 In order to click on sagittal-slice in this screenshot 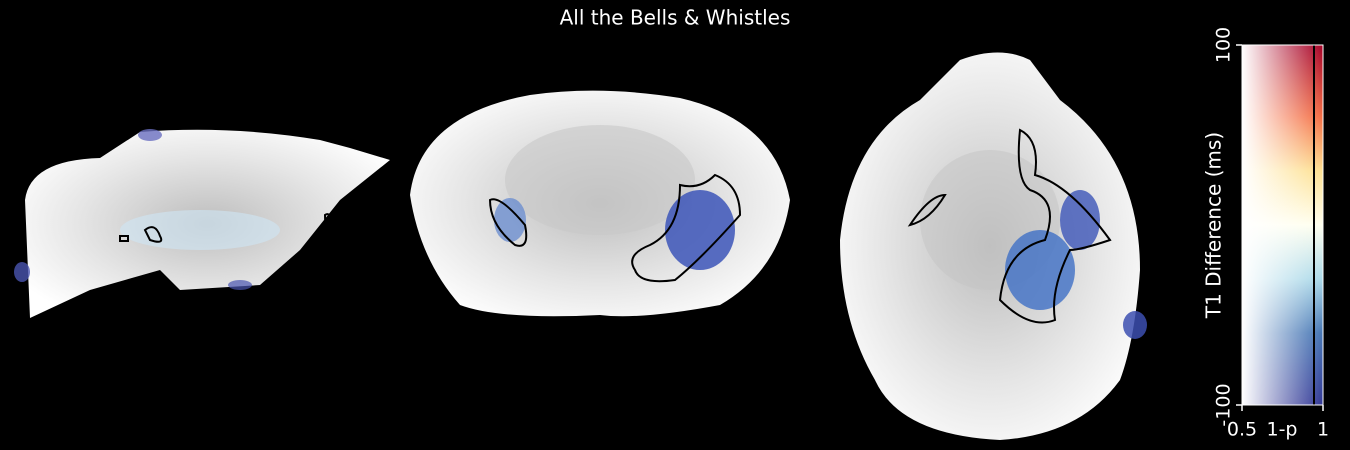, I will do `click(202, 223)`.